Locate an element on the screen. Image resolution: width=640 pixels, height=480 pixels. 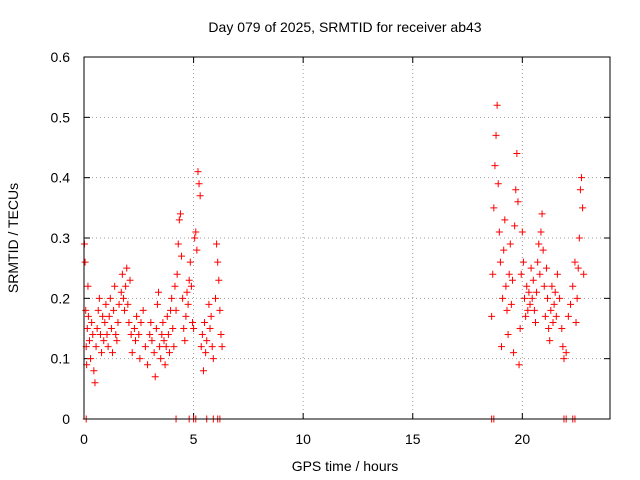
y-tick-label: 0.6 is located at coordinates (61, 57).